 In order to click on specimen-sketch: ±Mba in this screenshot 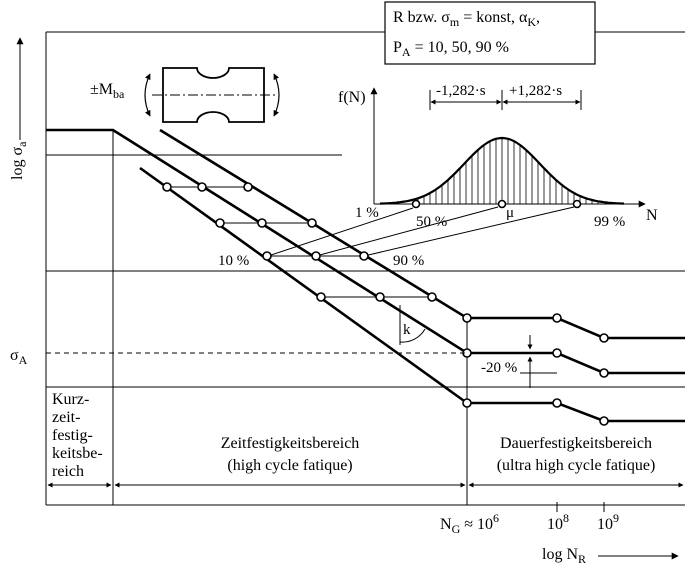, I will do `click(185, 95)`.